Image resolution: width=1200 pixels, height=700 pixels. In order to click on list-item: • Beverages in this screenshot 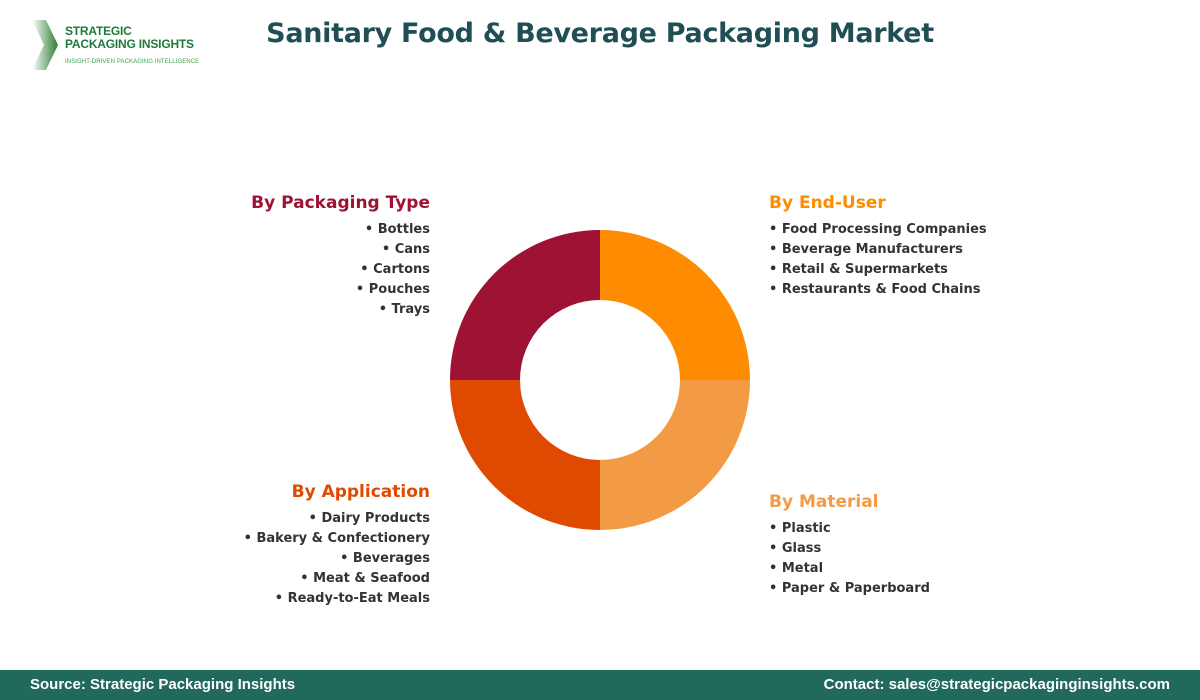, I will do `click(385, 558)`.